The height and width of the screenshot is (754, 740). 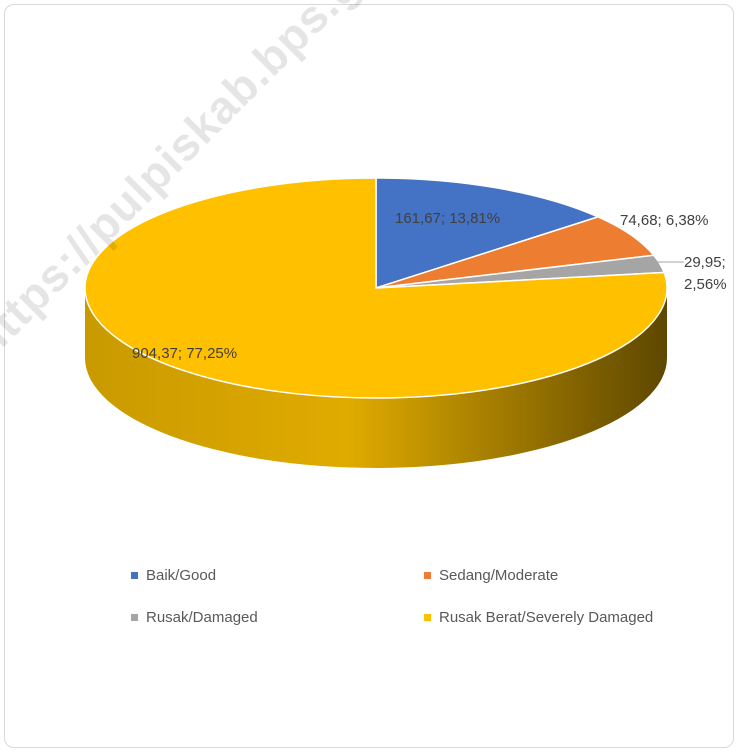 What do you see at coordinates (447, 218) in the screenshot?
I see `data-label-baik: 161,67; 13,81%` at bounding box center [447, 218].